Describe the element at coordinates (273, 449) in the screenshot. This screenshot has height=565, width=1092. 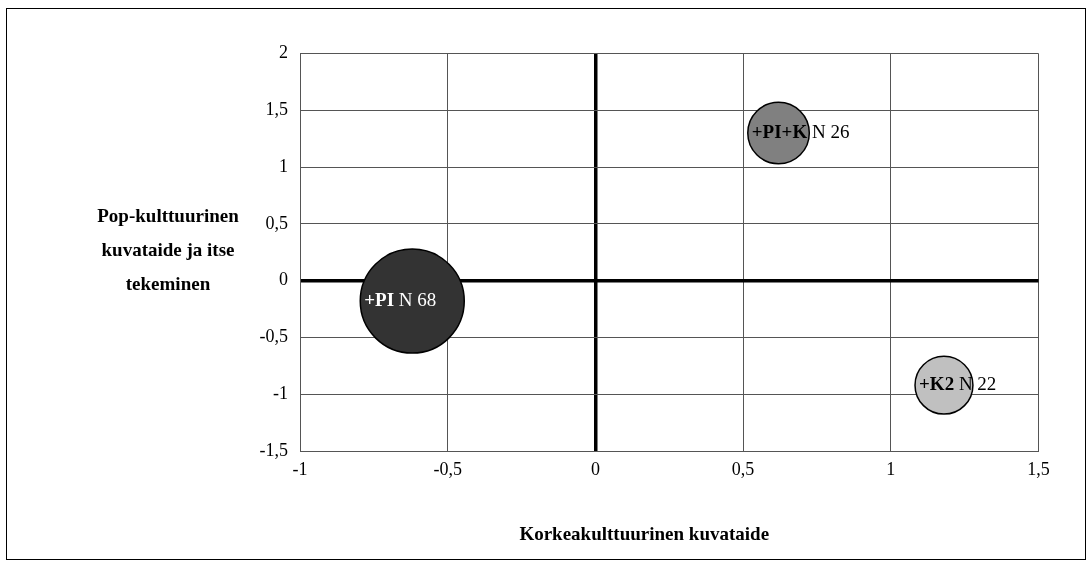
I see `y-tick-label: -1,5` at that location.